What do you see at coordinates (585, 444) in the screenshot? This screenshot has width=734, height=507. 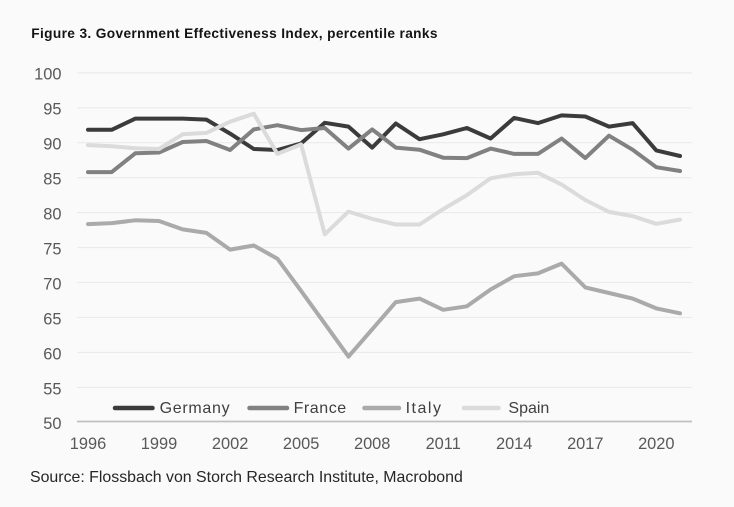 I see `svg-text: 2017` at bounding box center [585, 444].